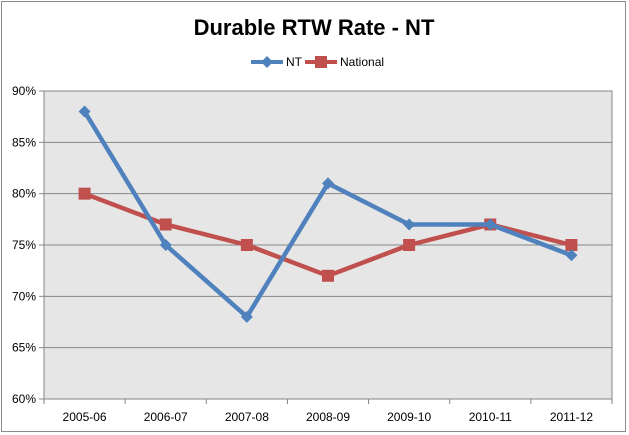  What do you see at coordinates (314, 27) in the screenshot?
I see `chart-title: Durable RTW Rate - NT` at bounding box center [314, 27].